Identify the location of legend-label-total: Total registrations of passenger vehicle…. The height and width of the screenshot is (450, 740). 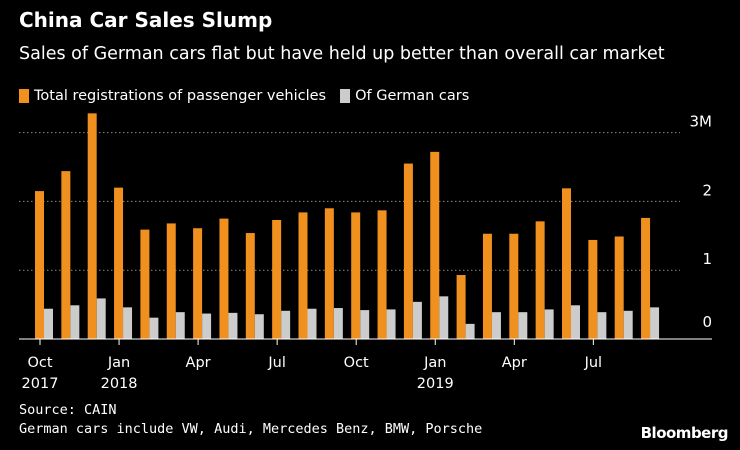
(180, 96).